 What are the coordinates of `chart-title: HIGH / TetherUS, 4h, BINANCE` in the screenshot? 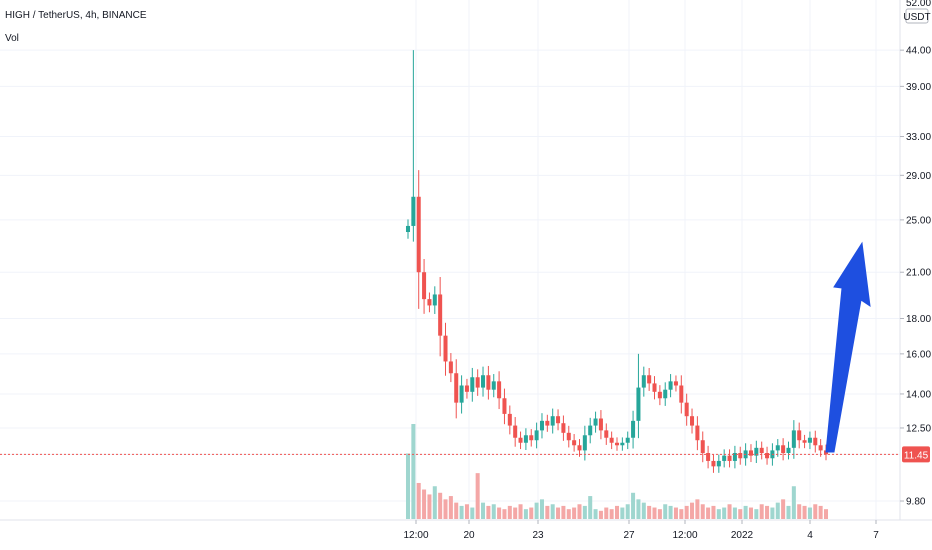 It's located at (76, 15).